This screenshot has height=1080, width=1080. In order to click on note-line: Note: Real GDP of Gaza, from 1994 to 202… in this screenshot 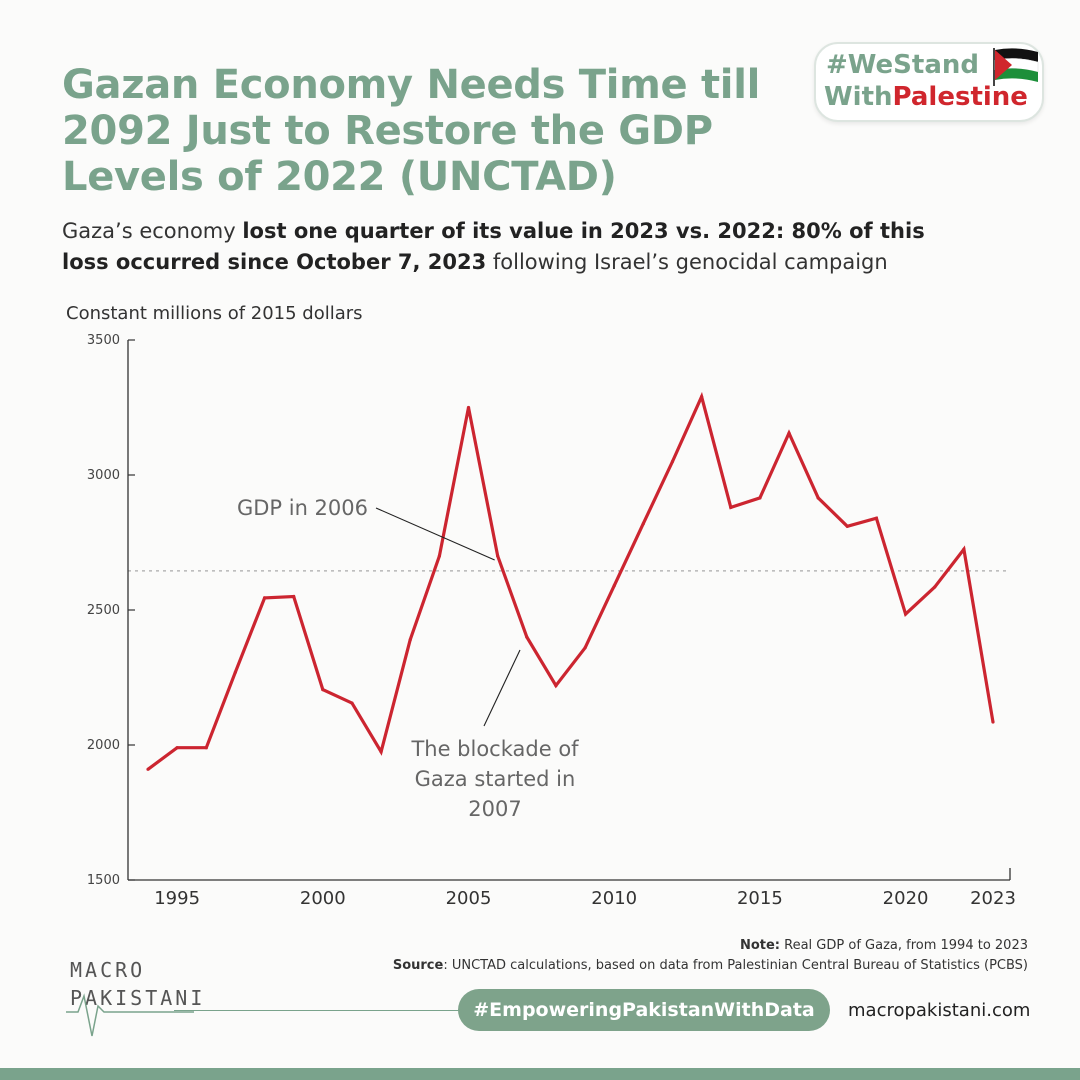, I will do `click(710, 946)`.